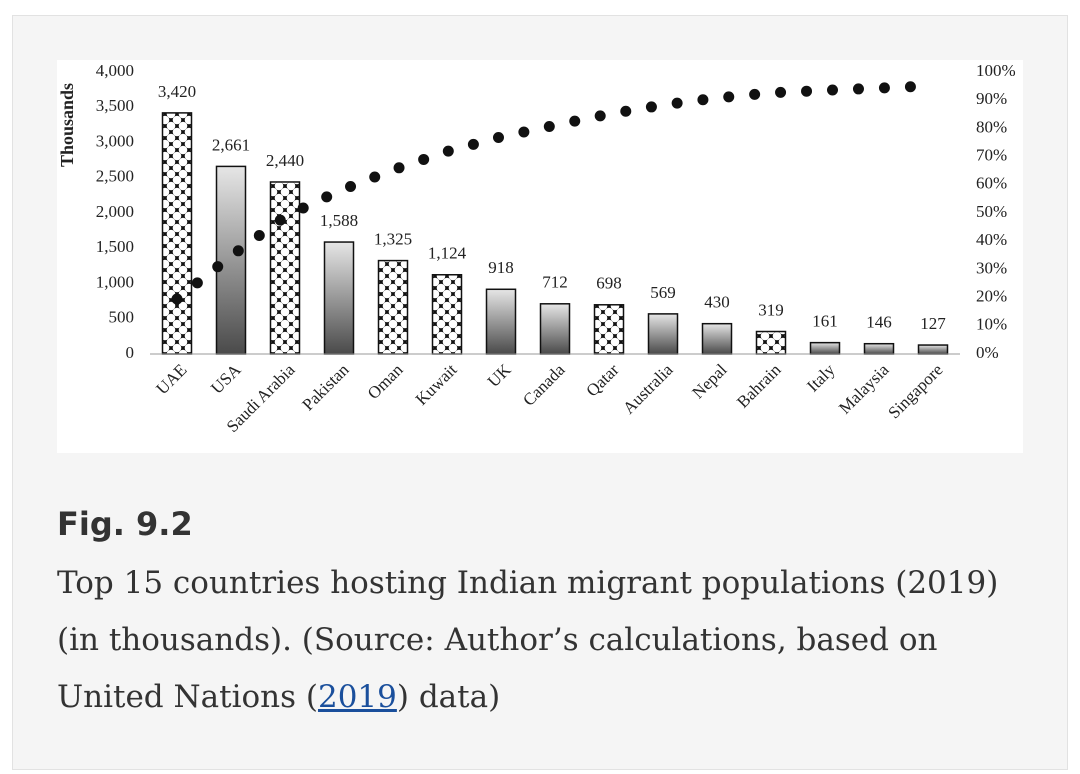 The height and width of the screenshot is (774, 1080). I want to click on value-label: 2,661, so click(231, 144).